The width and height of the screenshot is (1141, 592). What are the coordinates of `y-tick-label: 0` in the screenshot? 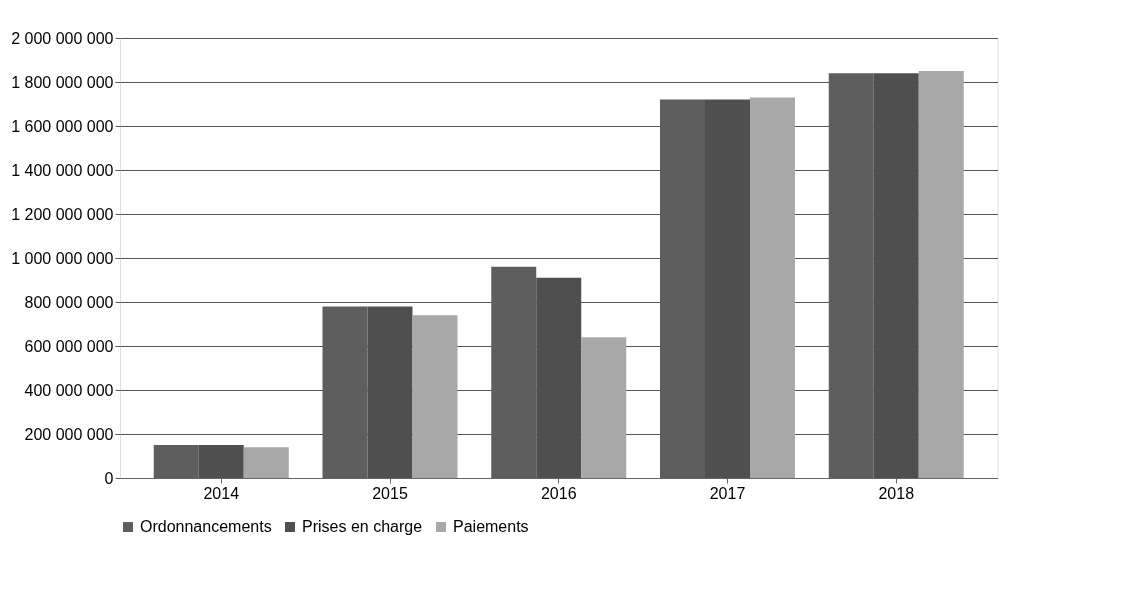 It's located at (109, 478).